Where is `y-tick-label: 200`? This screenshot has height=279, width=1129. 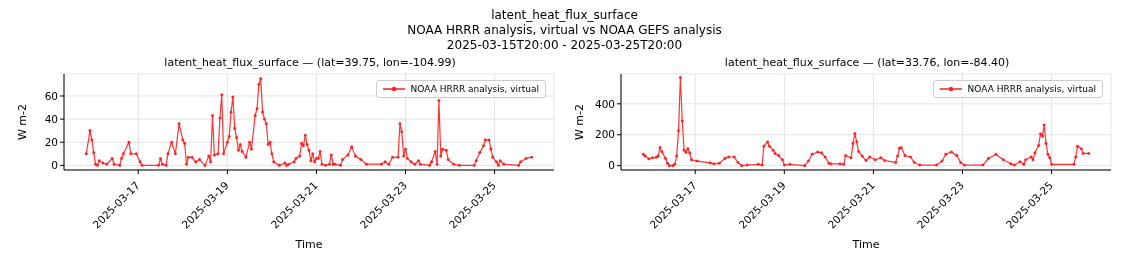
y-tick-label: 200 is located at coordinates (604, 134).